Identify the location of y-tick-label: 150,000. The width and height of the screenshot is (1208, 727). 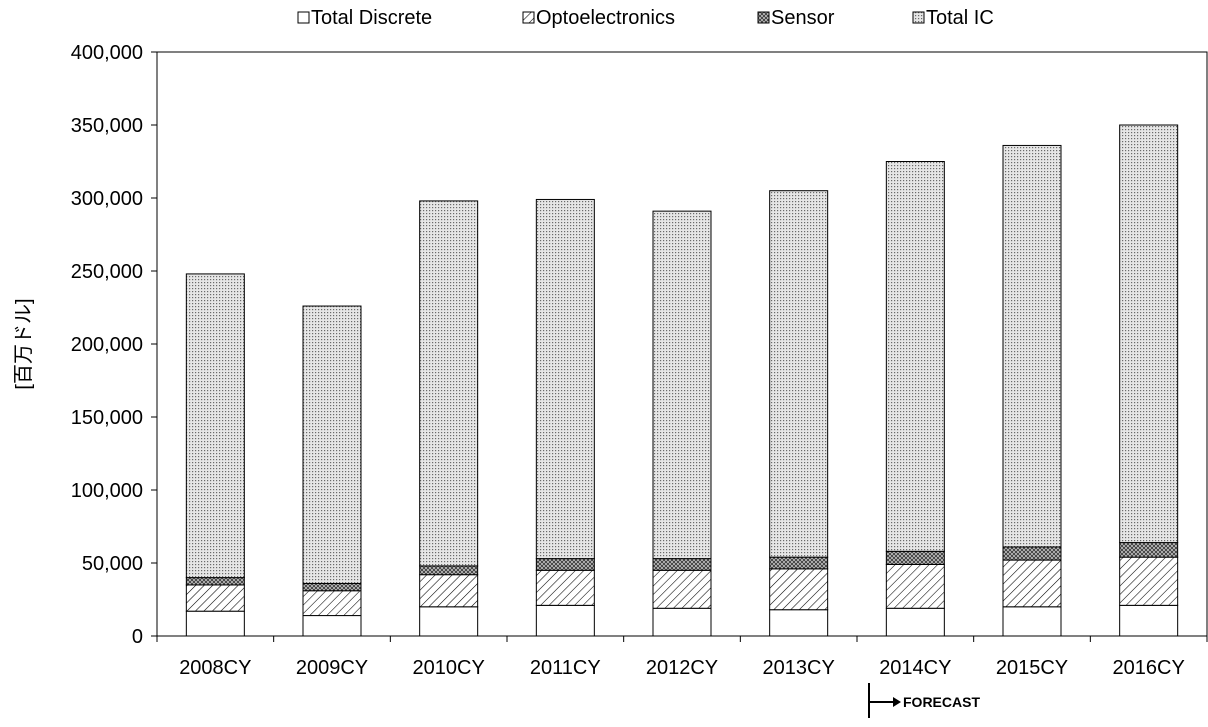
(107, 418).